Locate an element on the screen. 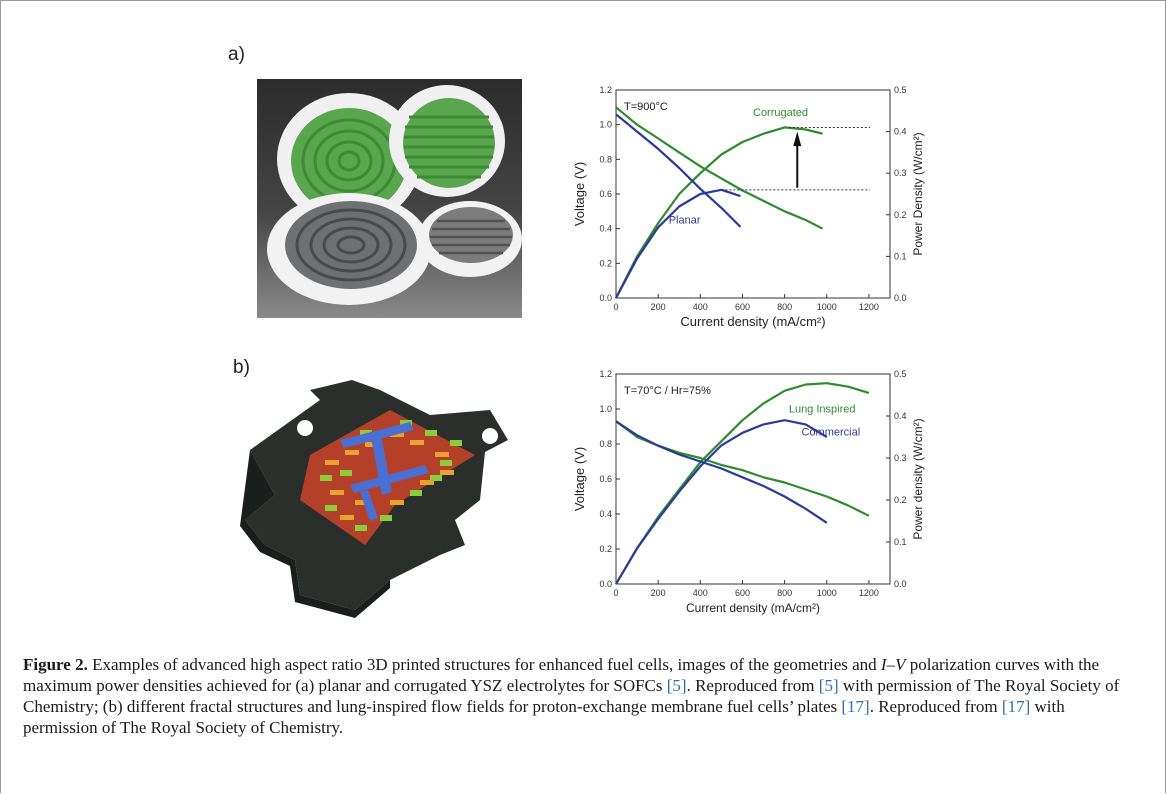 The width and height of the screenshot is (1167, 794). series-line-commercial-power is located at coordinates (721, 502).